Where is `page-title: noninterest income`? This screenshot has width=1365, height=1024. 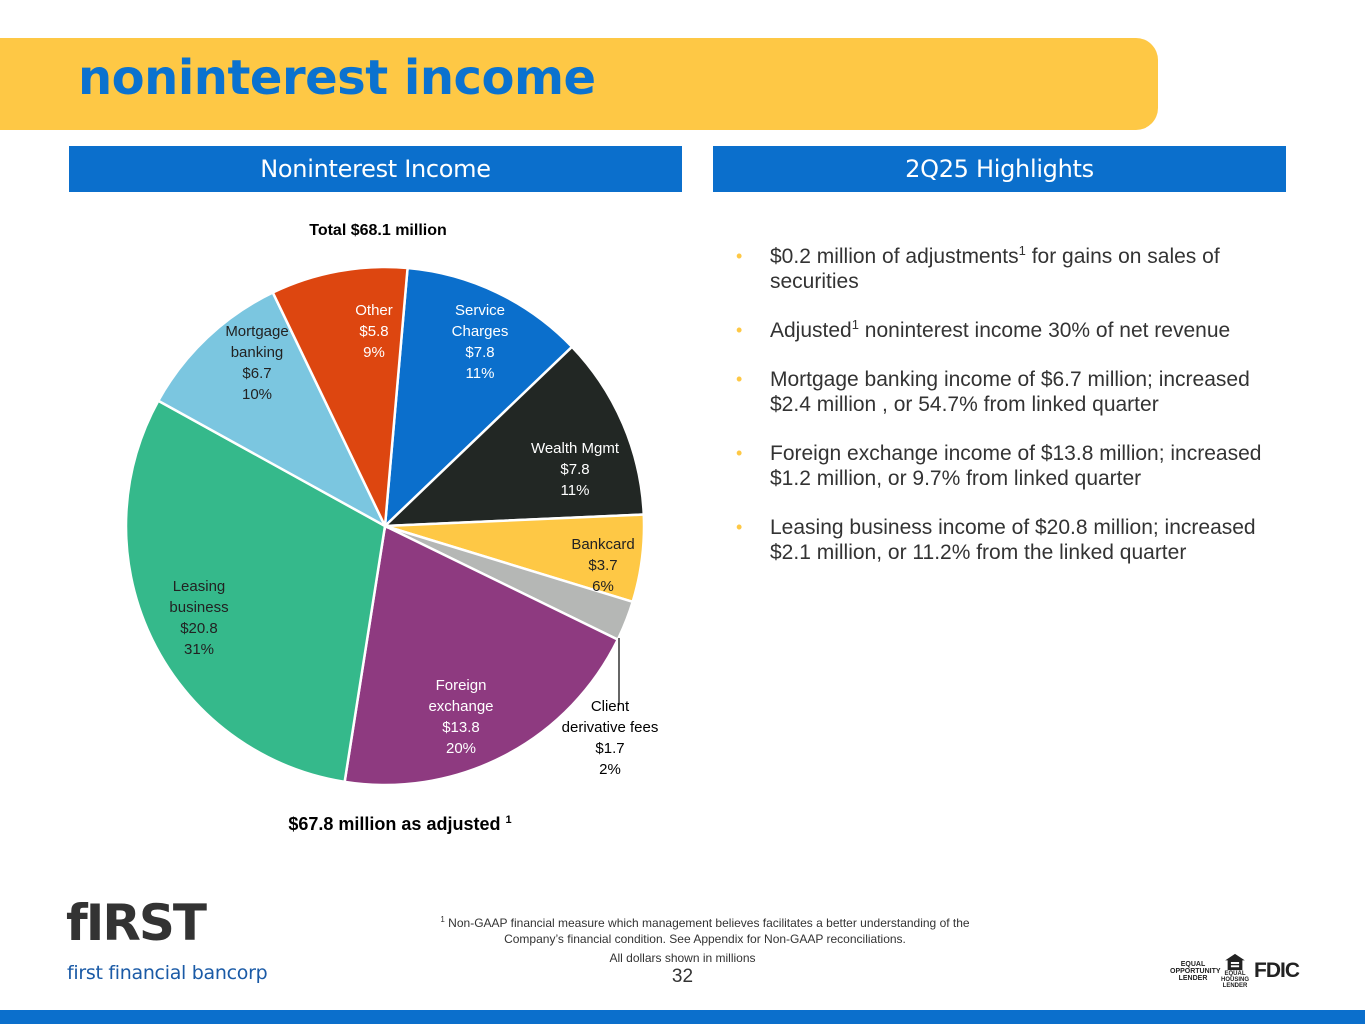
page-title: noninterest income is located at coordinates (337, 78).